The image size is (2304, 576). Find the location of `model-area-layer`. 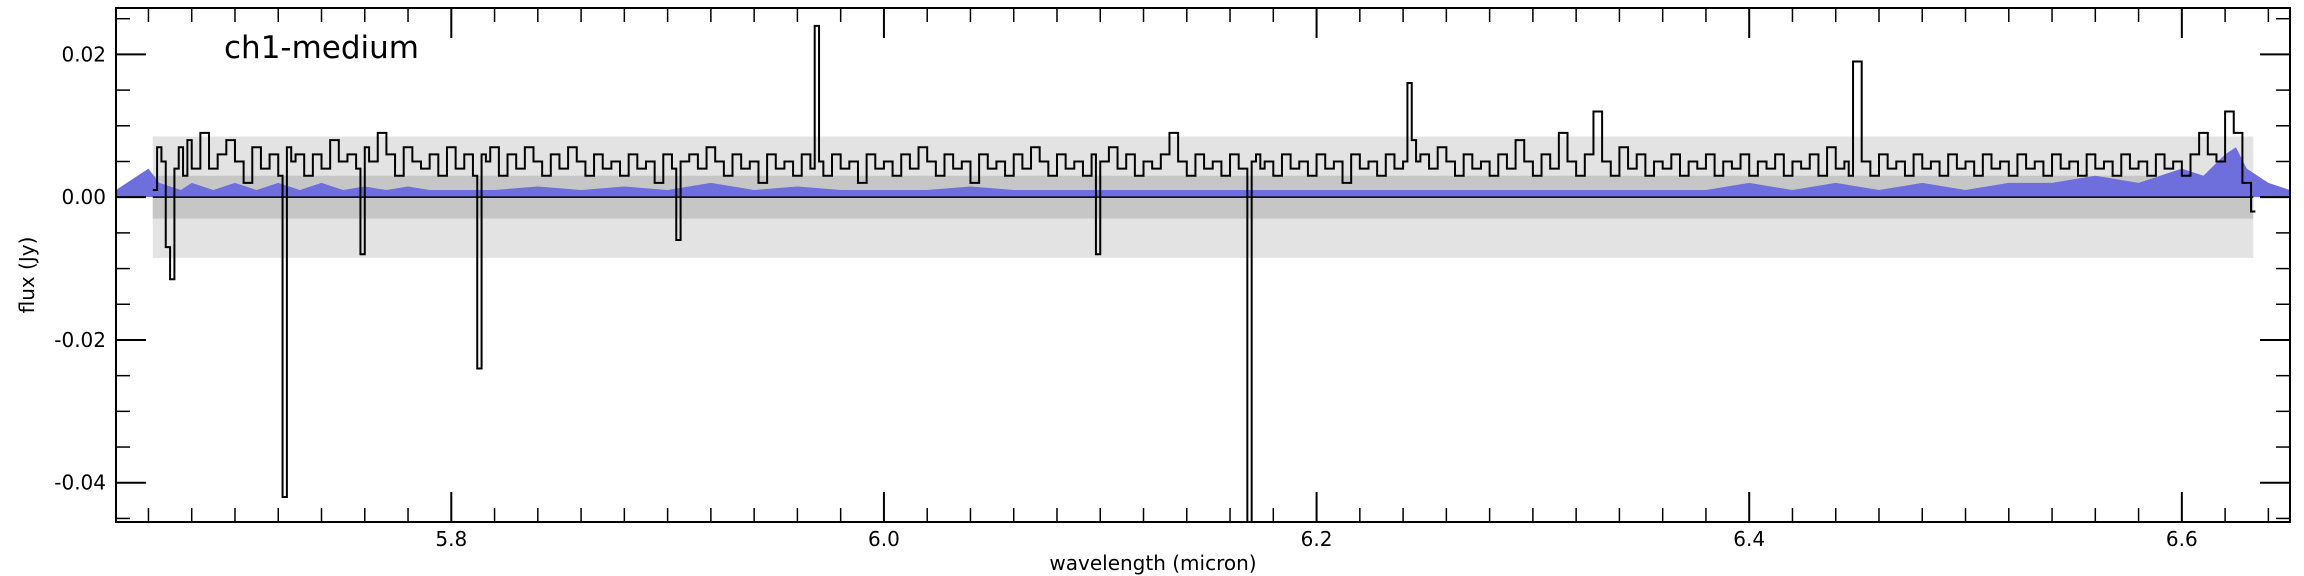

model-area-layer is located at coordinates (1203, 172).